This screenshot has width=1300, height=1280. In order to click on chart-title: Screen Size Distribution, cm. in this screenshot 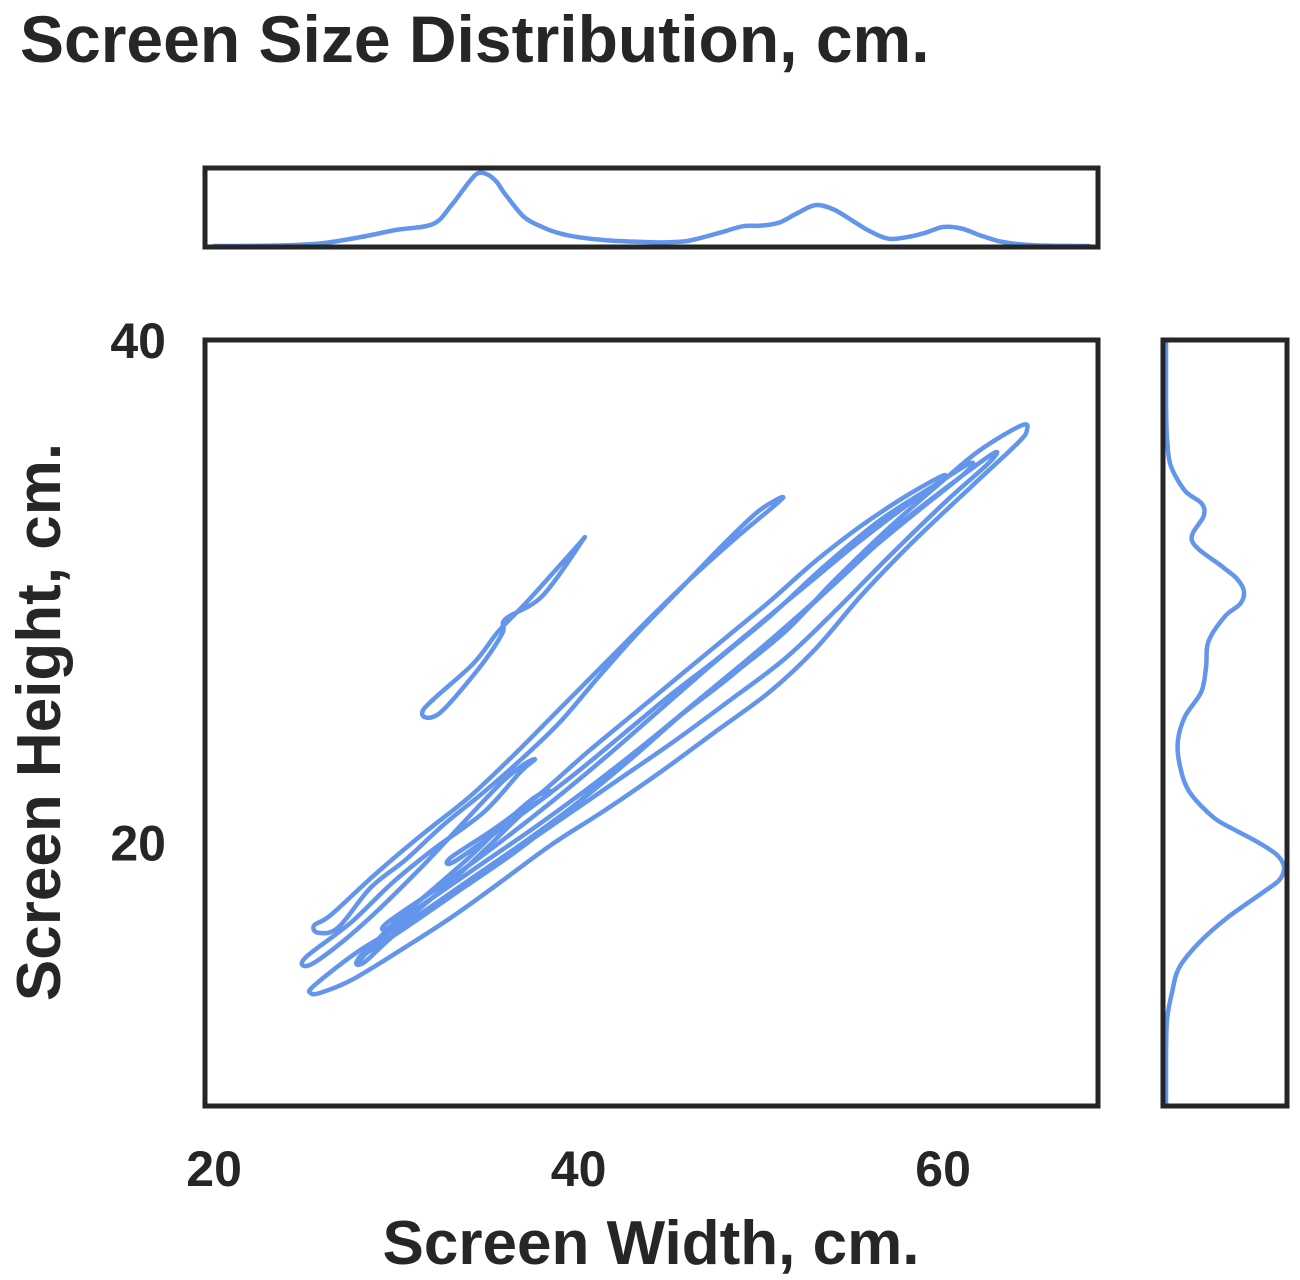, I will do `click(475, 39)`.